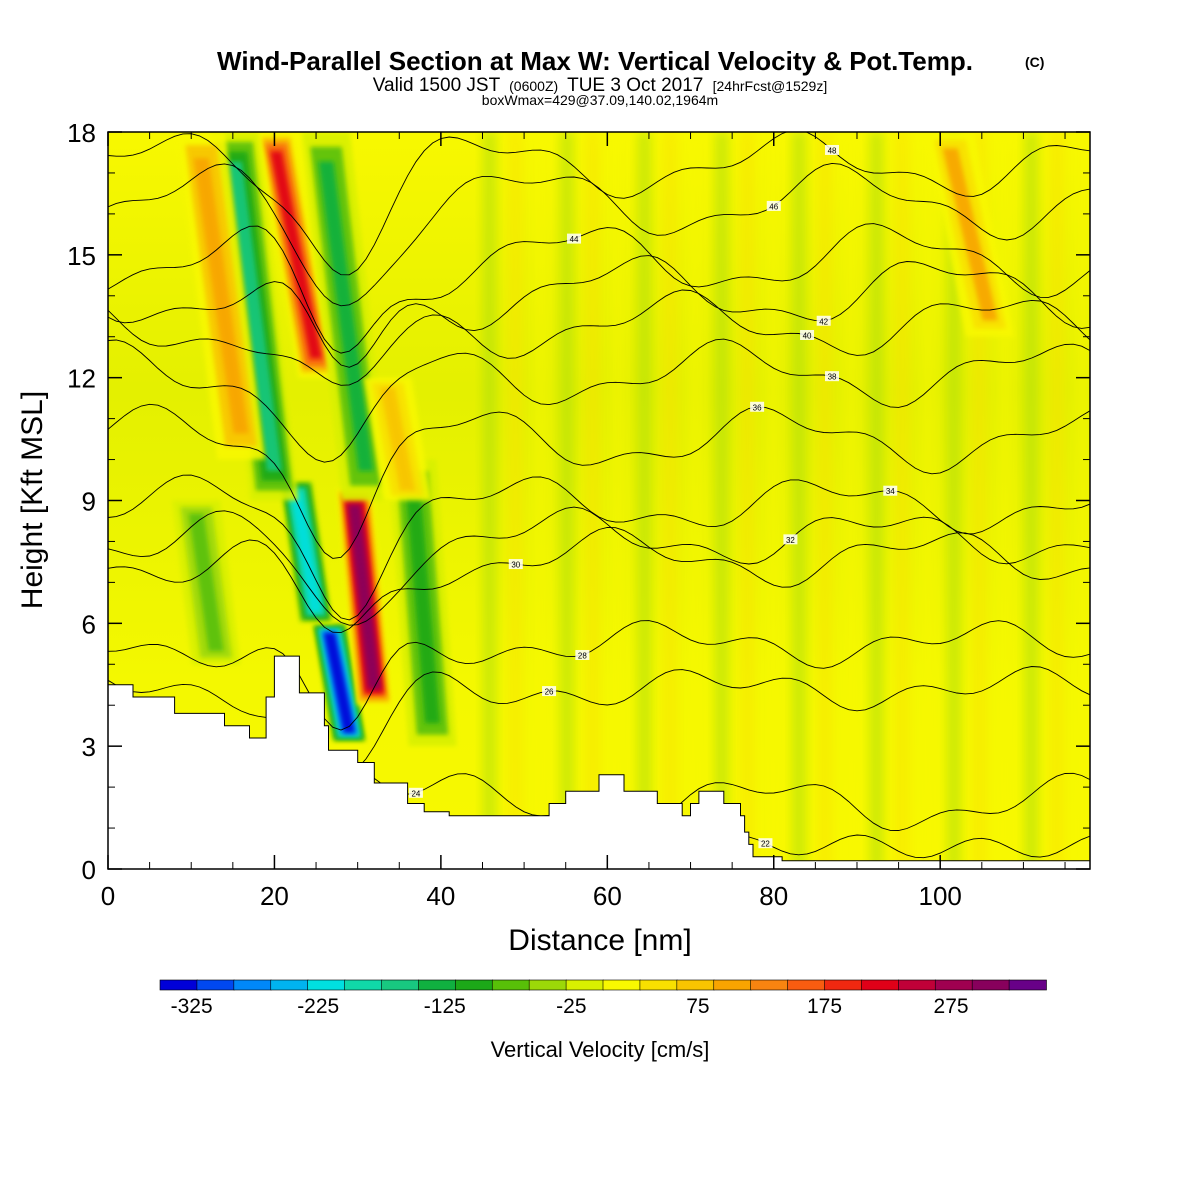  What do you see at coordinates (415, 793) in the screenshot?
I see `contour-label: 24` at bounding box center [415, 793].